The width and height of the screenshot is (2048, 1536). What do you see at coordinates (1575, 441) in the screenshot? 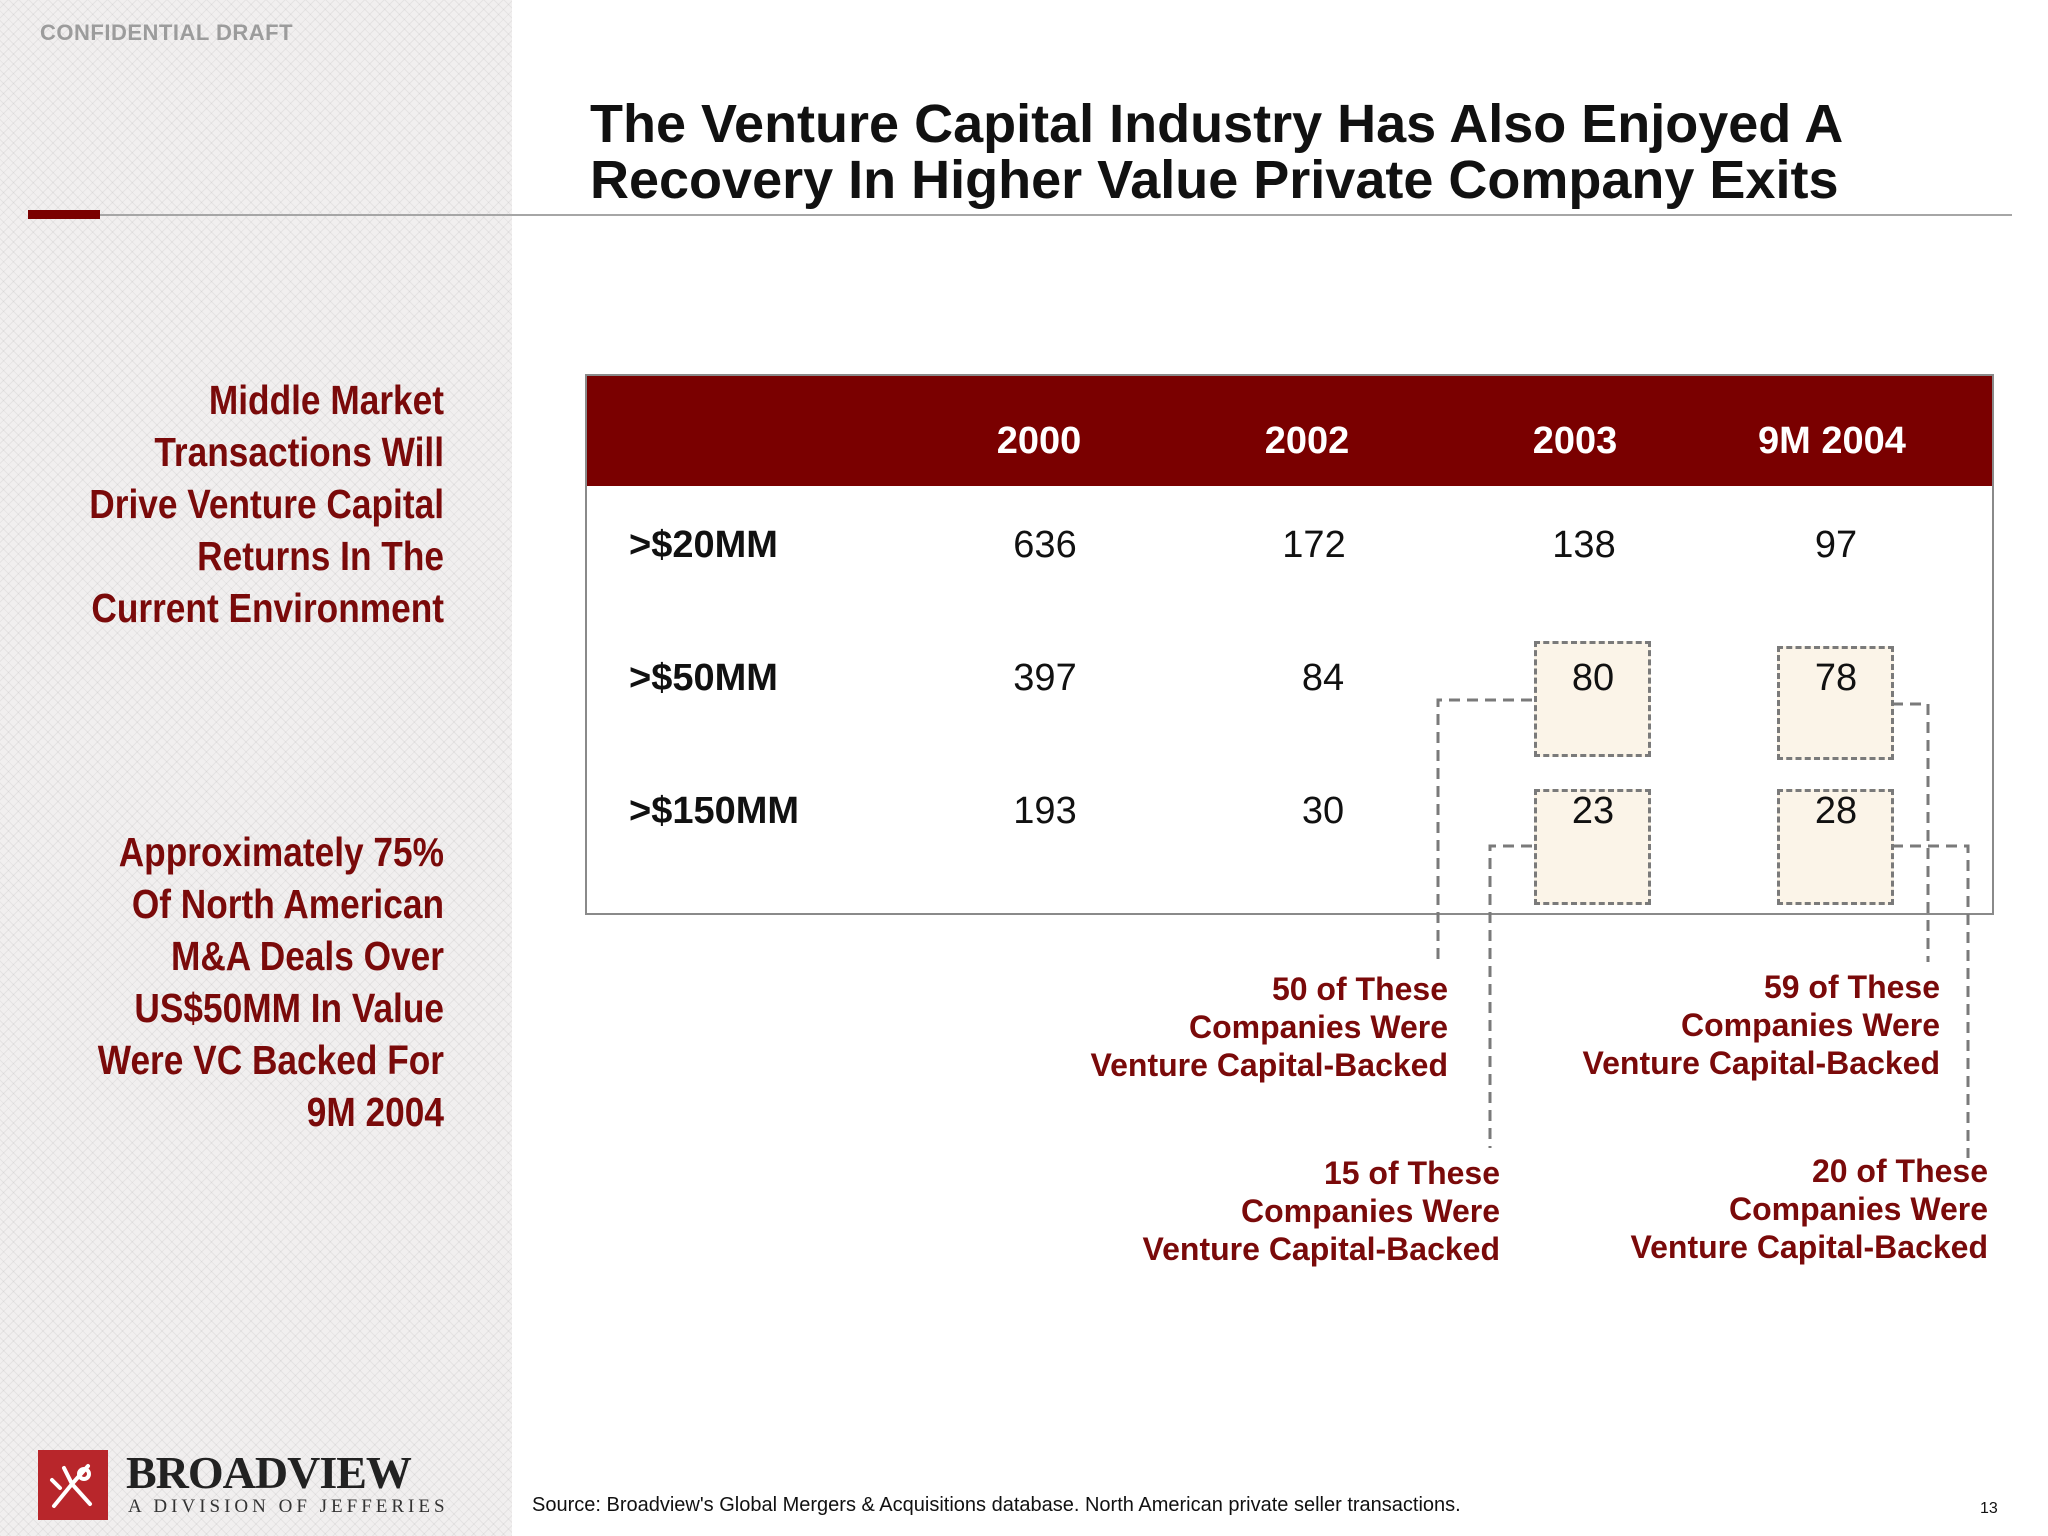
I see `column-header-2003: 2003` at bounding box center [1575, 441].